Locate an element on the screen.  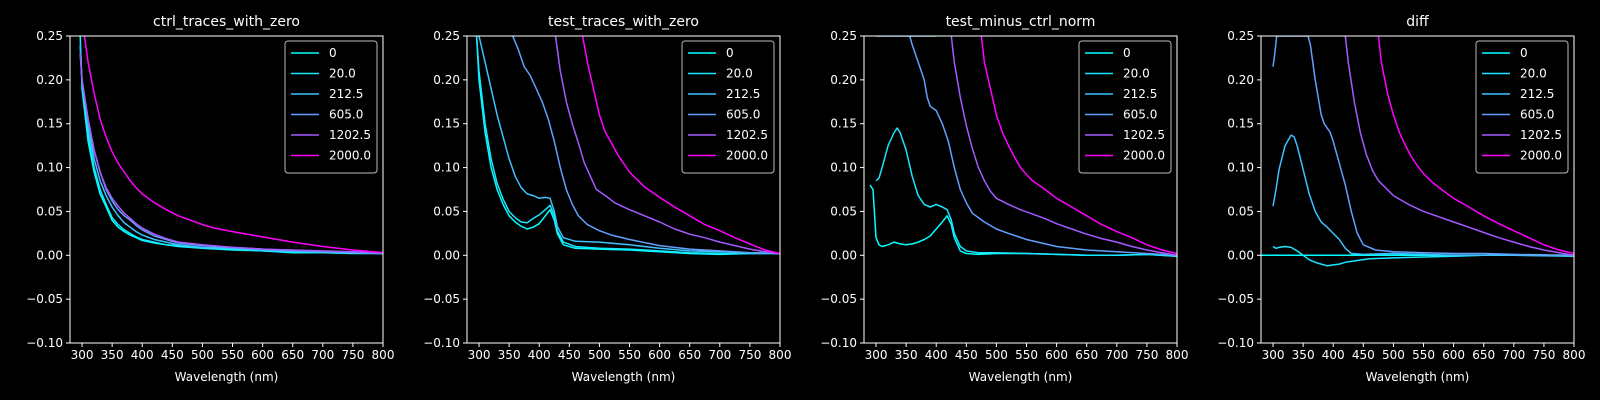
subplot-title: test_minus_ctrl_norm is located at coordinates (1021, 22).